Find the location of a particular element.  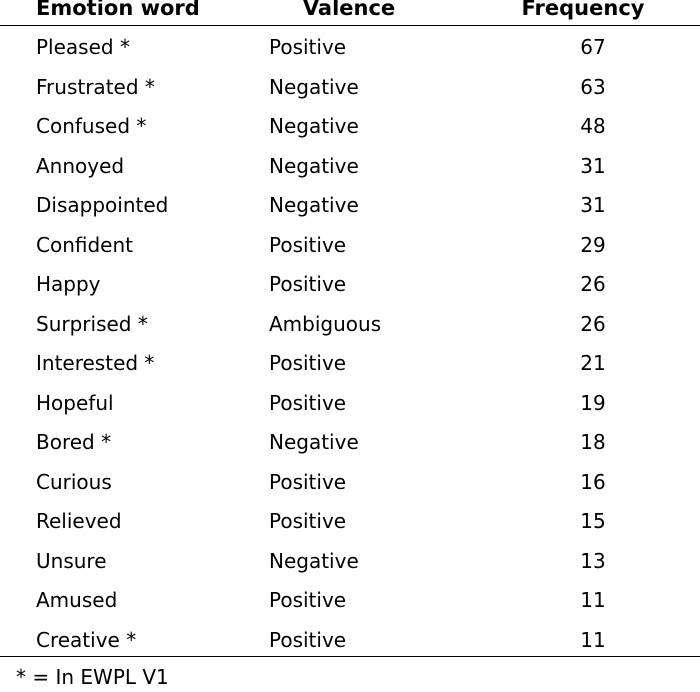

table-row: Frustrated * Negative 63 is located at coordinates (350, 88).